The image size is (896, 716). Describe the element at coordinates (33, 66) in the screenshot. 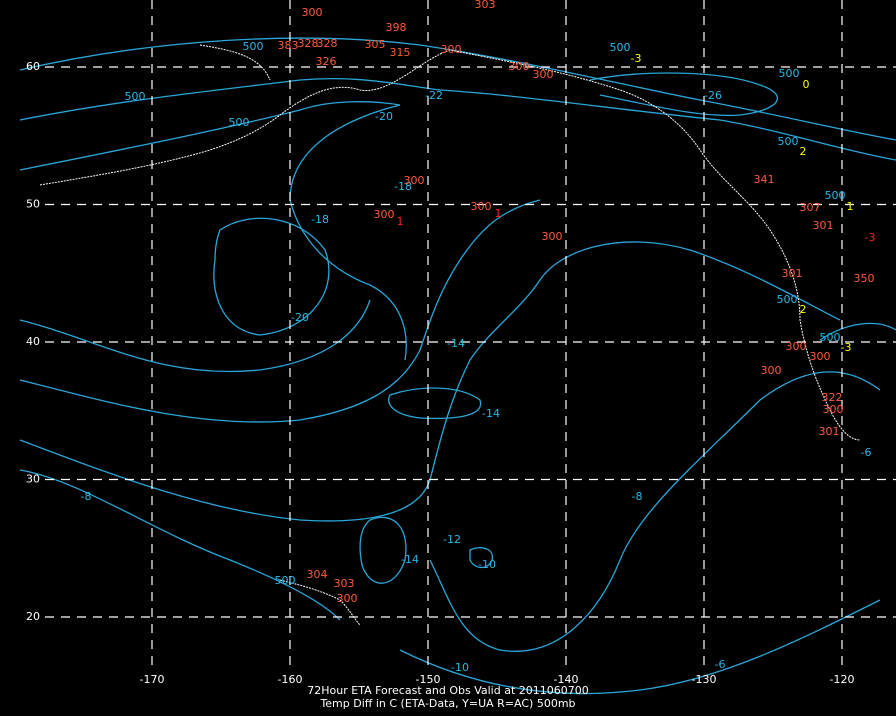

I see `lat-label: 60` at that location.